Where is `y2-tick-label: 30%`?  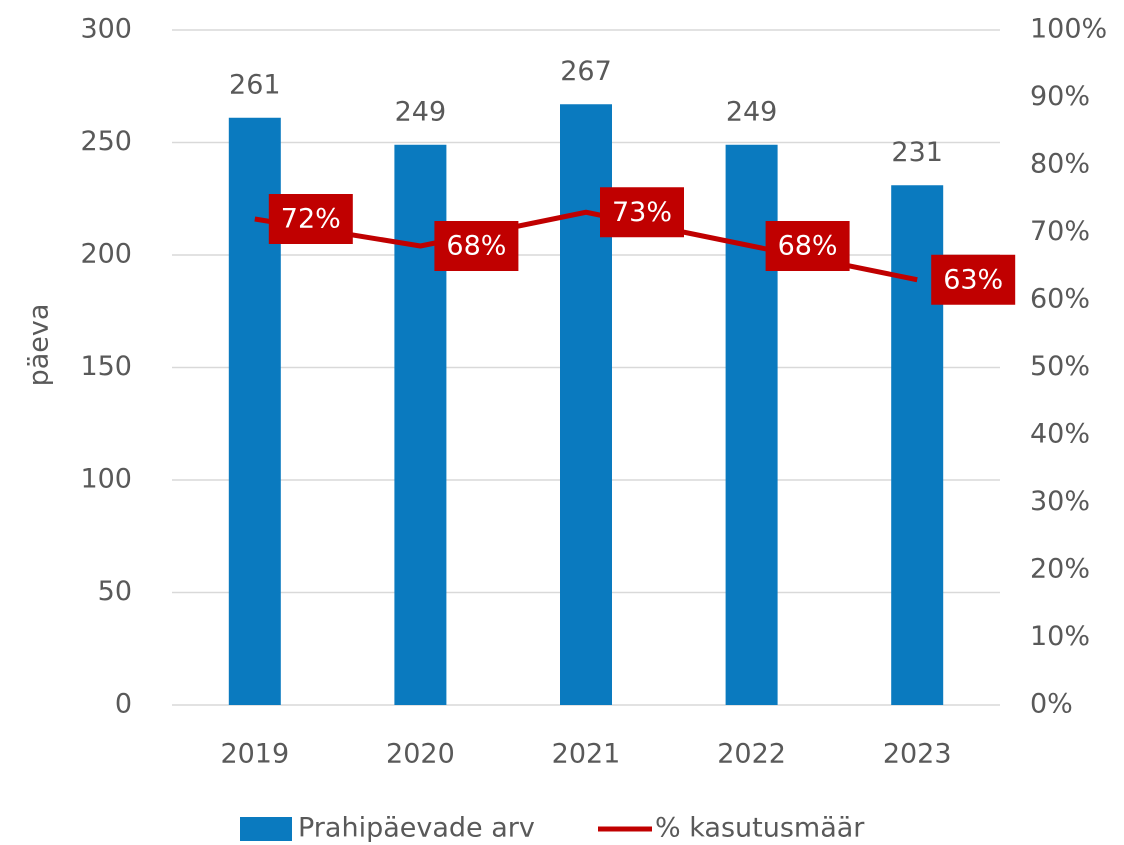 y2-tick-label: 30% is located at coordinates (1060, 501).